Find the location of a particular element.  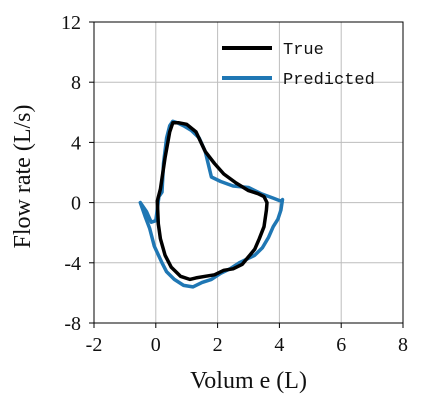

series-line-predicted is located at coordinates (211, 204).